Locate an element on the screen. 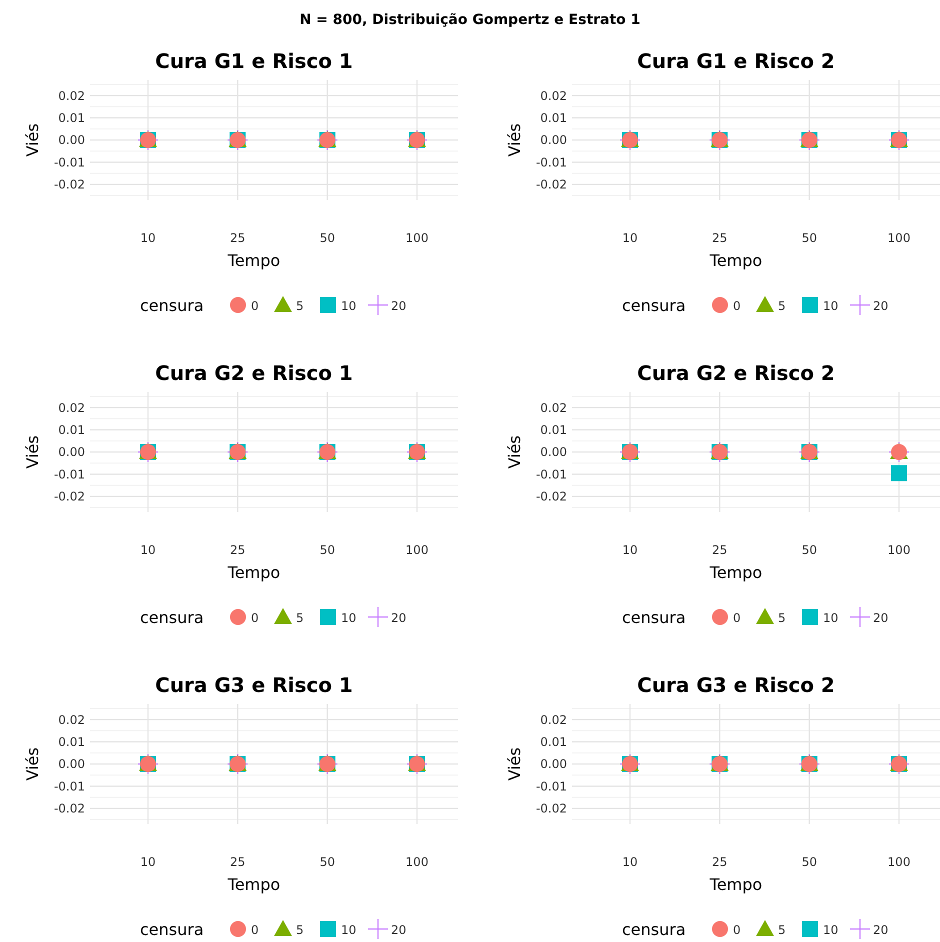 The height and width of the screenshot is (942, 940). chart-title: Cura G1 e Risco 2 is located at coordinates (736, 61).